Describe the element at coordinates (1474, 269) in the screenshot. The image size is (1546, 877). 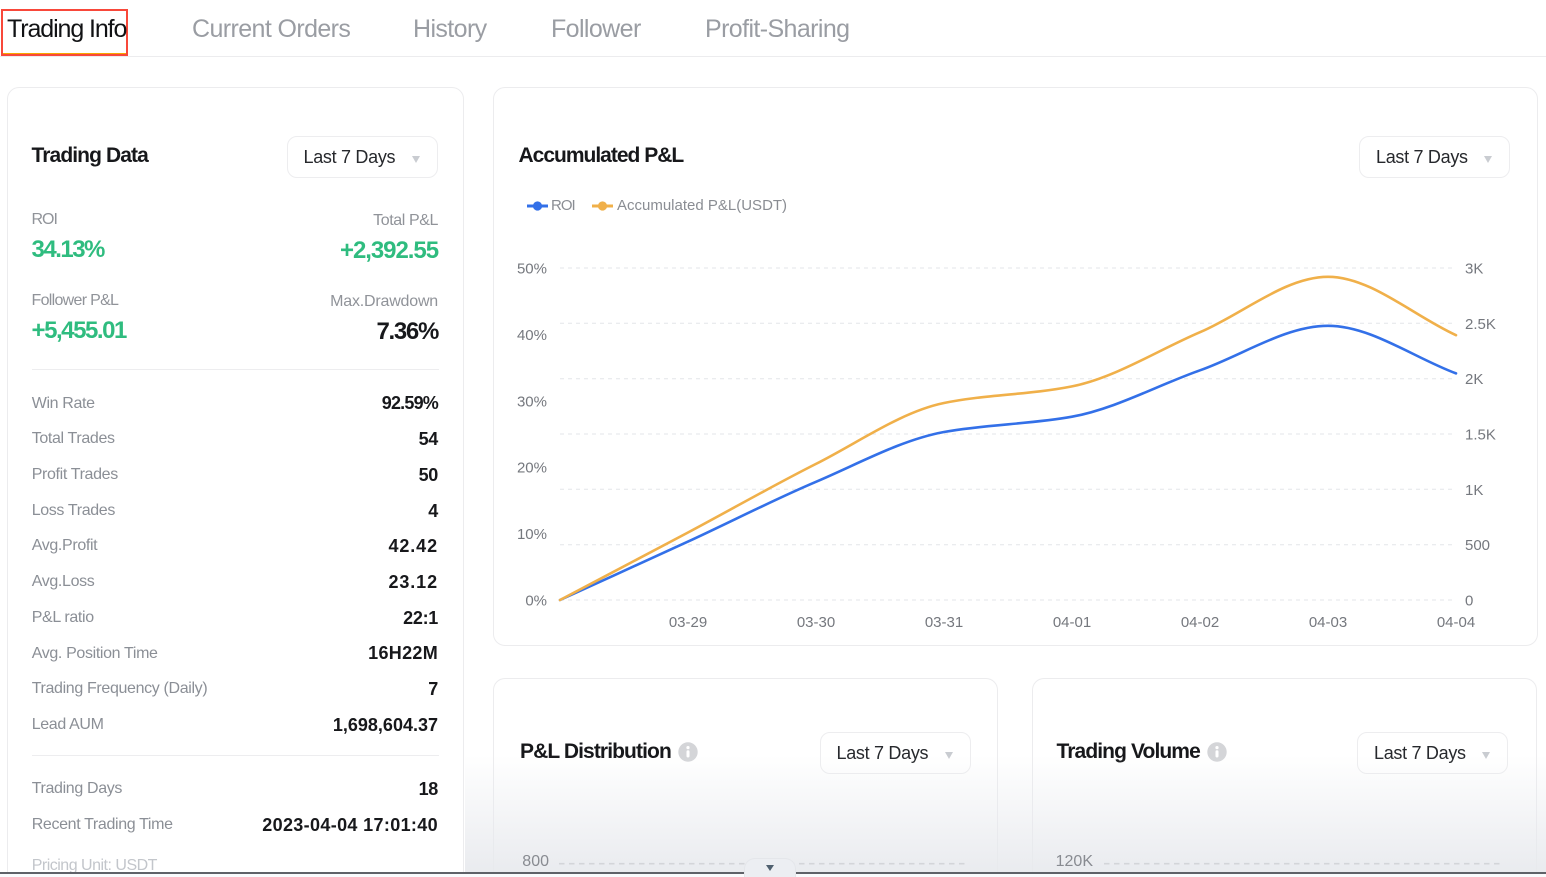
I see `svg-text: 3K` at that location.